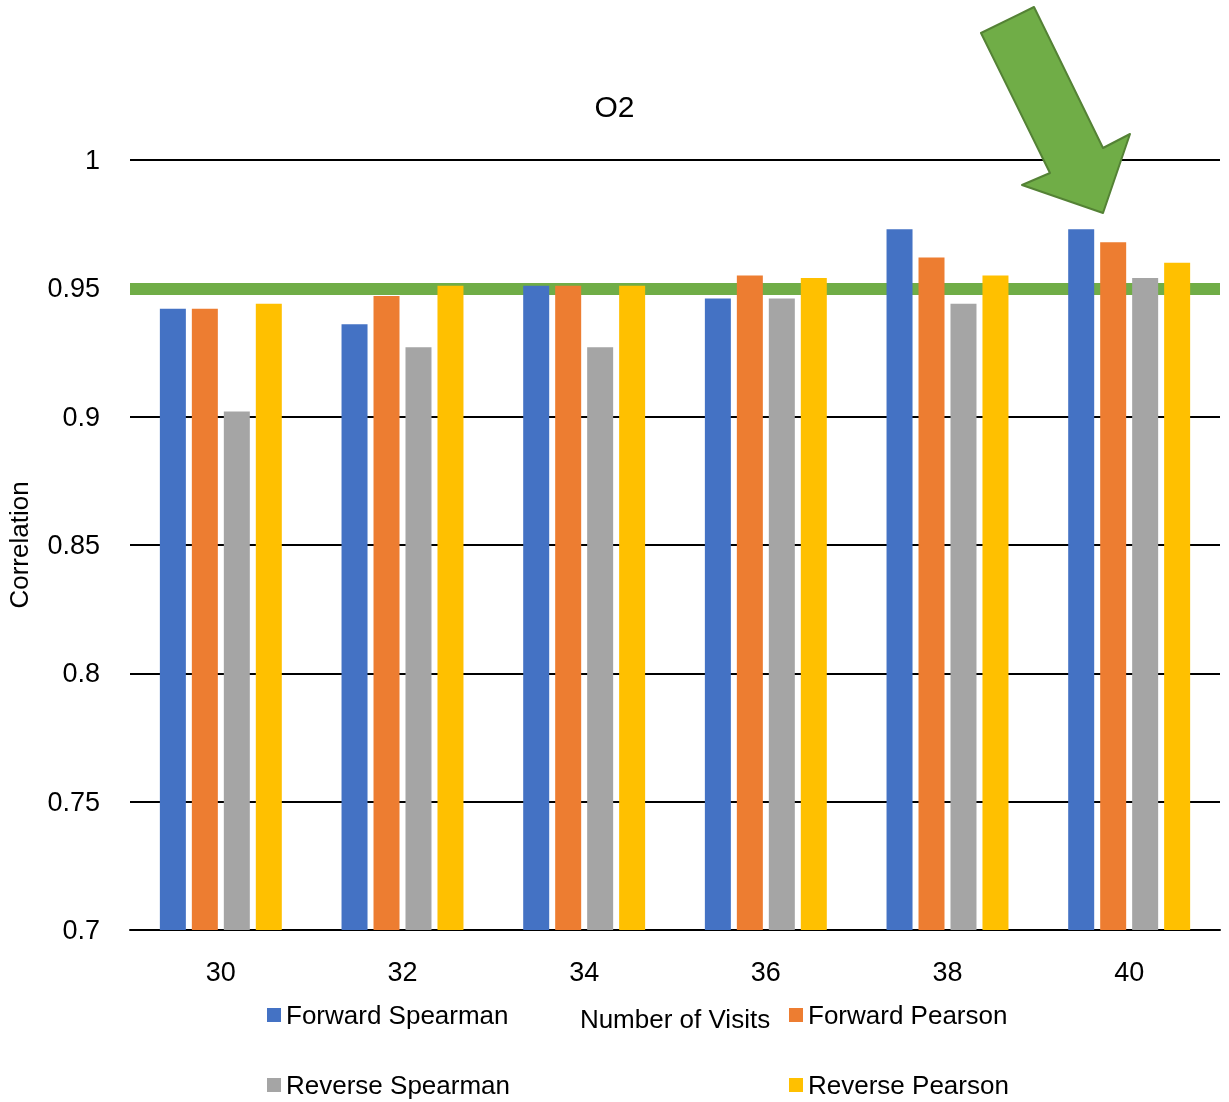 This screenshot has height=1102, width=1229. Describe the element at coordinates (908, 1085) in the screenshot. I see `legend-label: Reverse Pearson` at that location.